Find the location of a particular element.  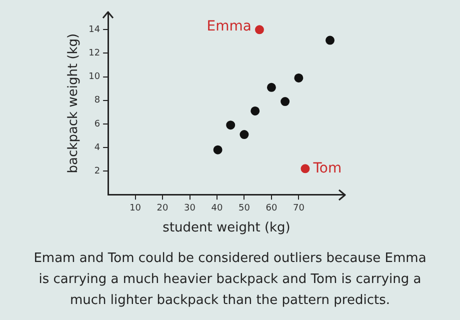

x-axis-title: student weight (kg) is located at coordinates (226, 228).